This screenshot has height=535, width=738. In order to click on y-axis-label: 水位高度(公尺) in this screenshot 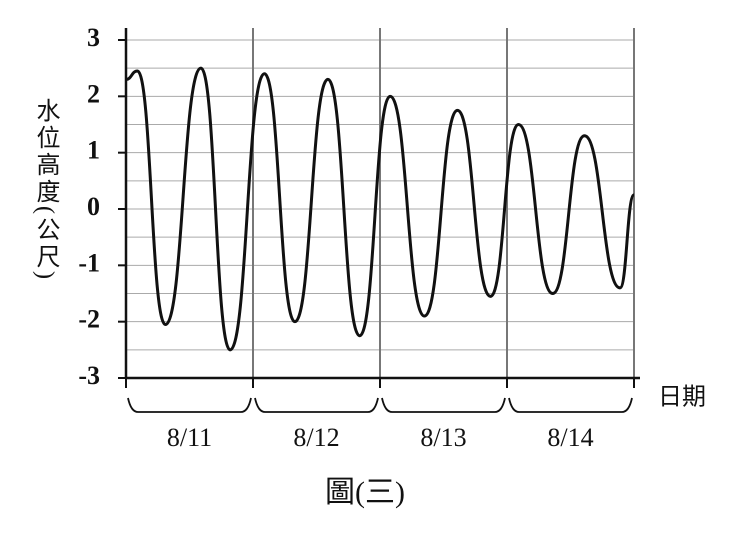, I will do `click(45, 190)`.